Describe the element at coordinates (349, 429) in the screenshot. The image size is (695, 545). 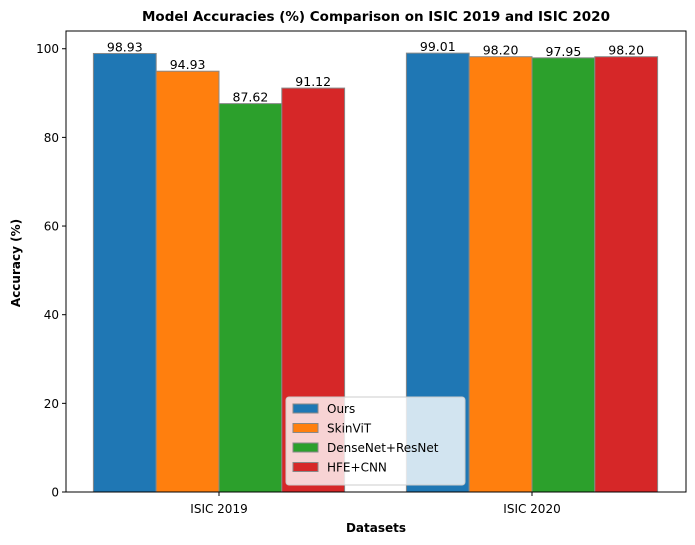
I see `legend-label: SkinViT` at that location.